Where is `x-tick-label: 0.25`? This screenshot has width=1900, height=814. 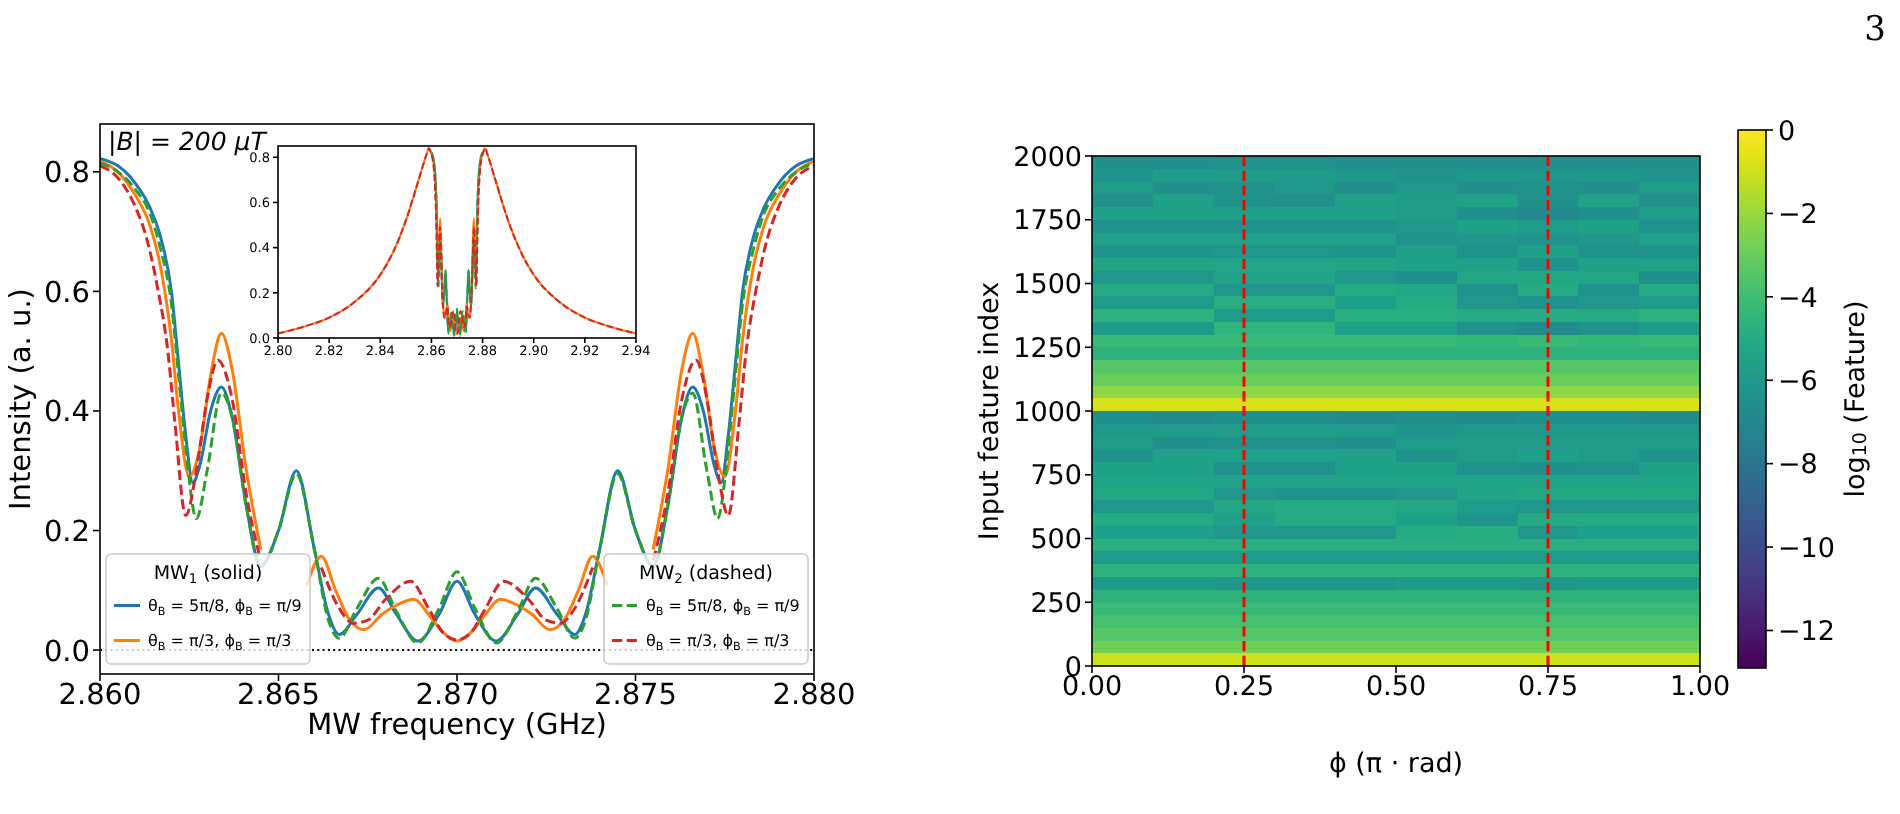 x-tick-label: 0.25 is located at coordinates (1244, 686).